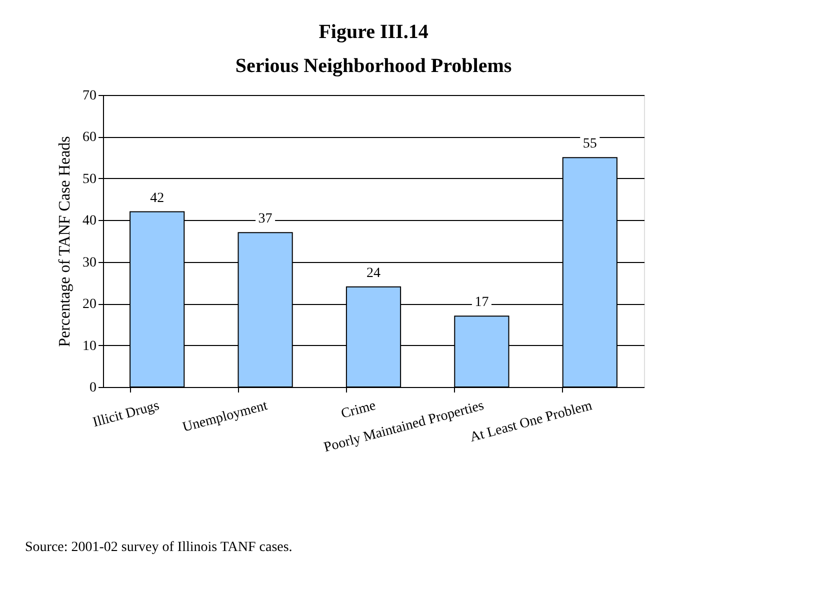  What do you see at coordinates (265, 219) in the screenshot?
I see `data-label: 37` at bounding box center [265, 219].